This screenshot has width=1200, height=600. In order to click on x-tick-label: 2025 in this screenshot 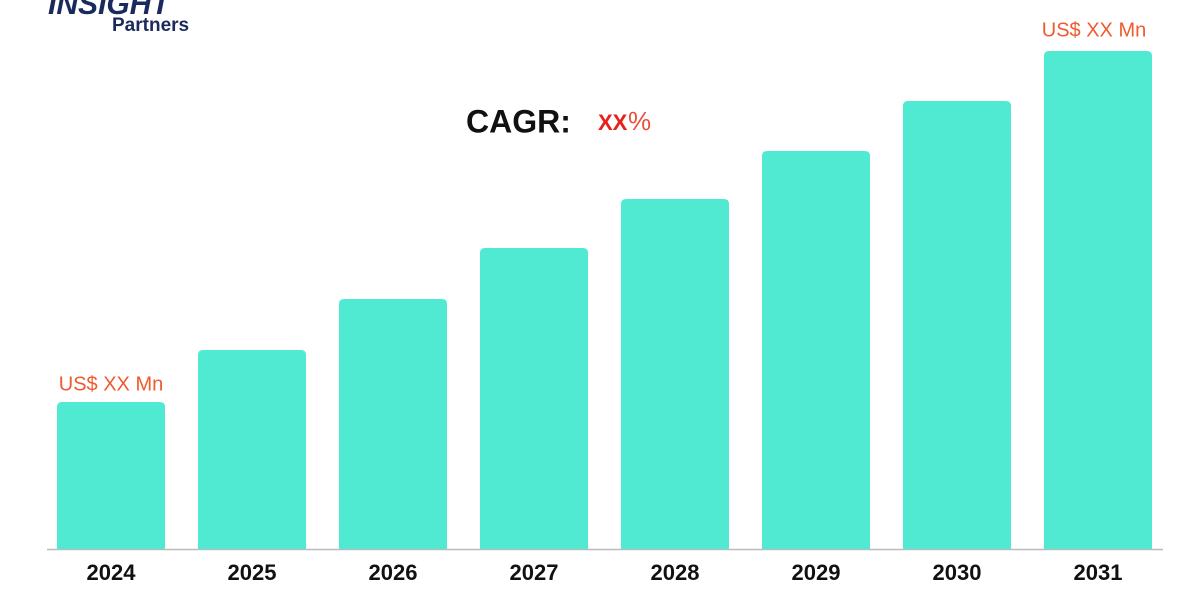, I will do `click(252, 572)`.